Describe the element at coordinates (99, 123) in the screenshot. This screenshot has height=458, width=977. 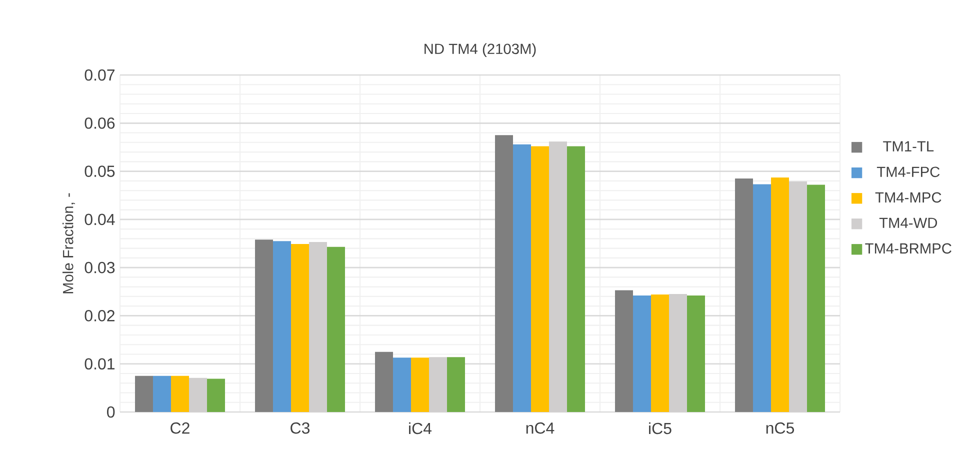
I see `y-tick-label: 0.06` at that location.